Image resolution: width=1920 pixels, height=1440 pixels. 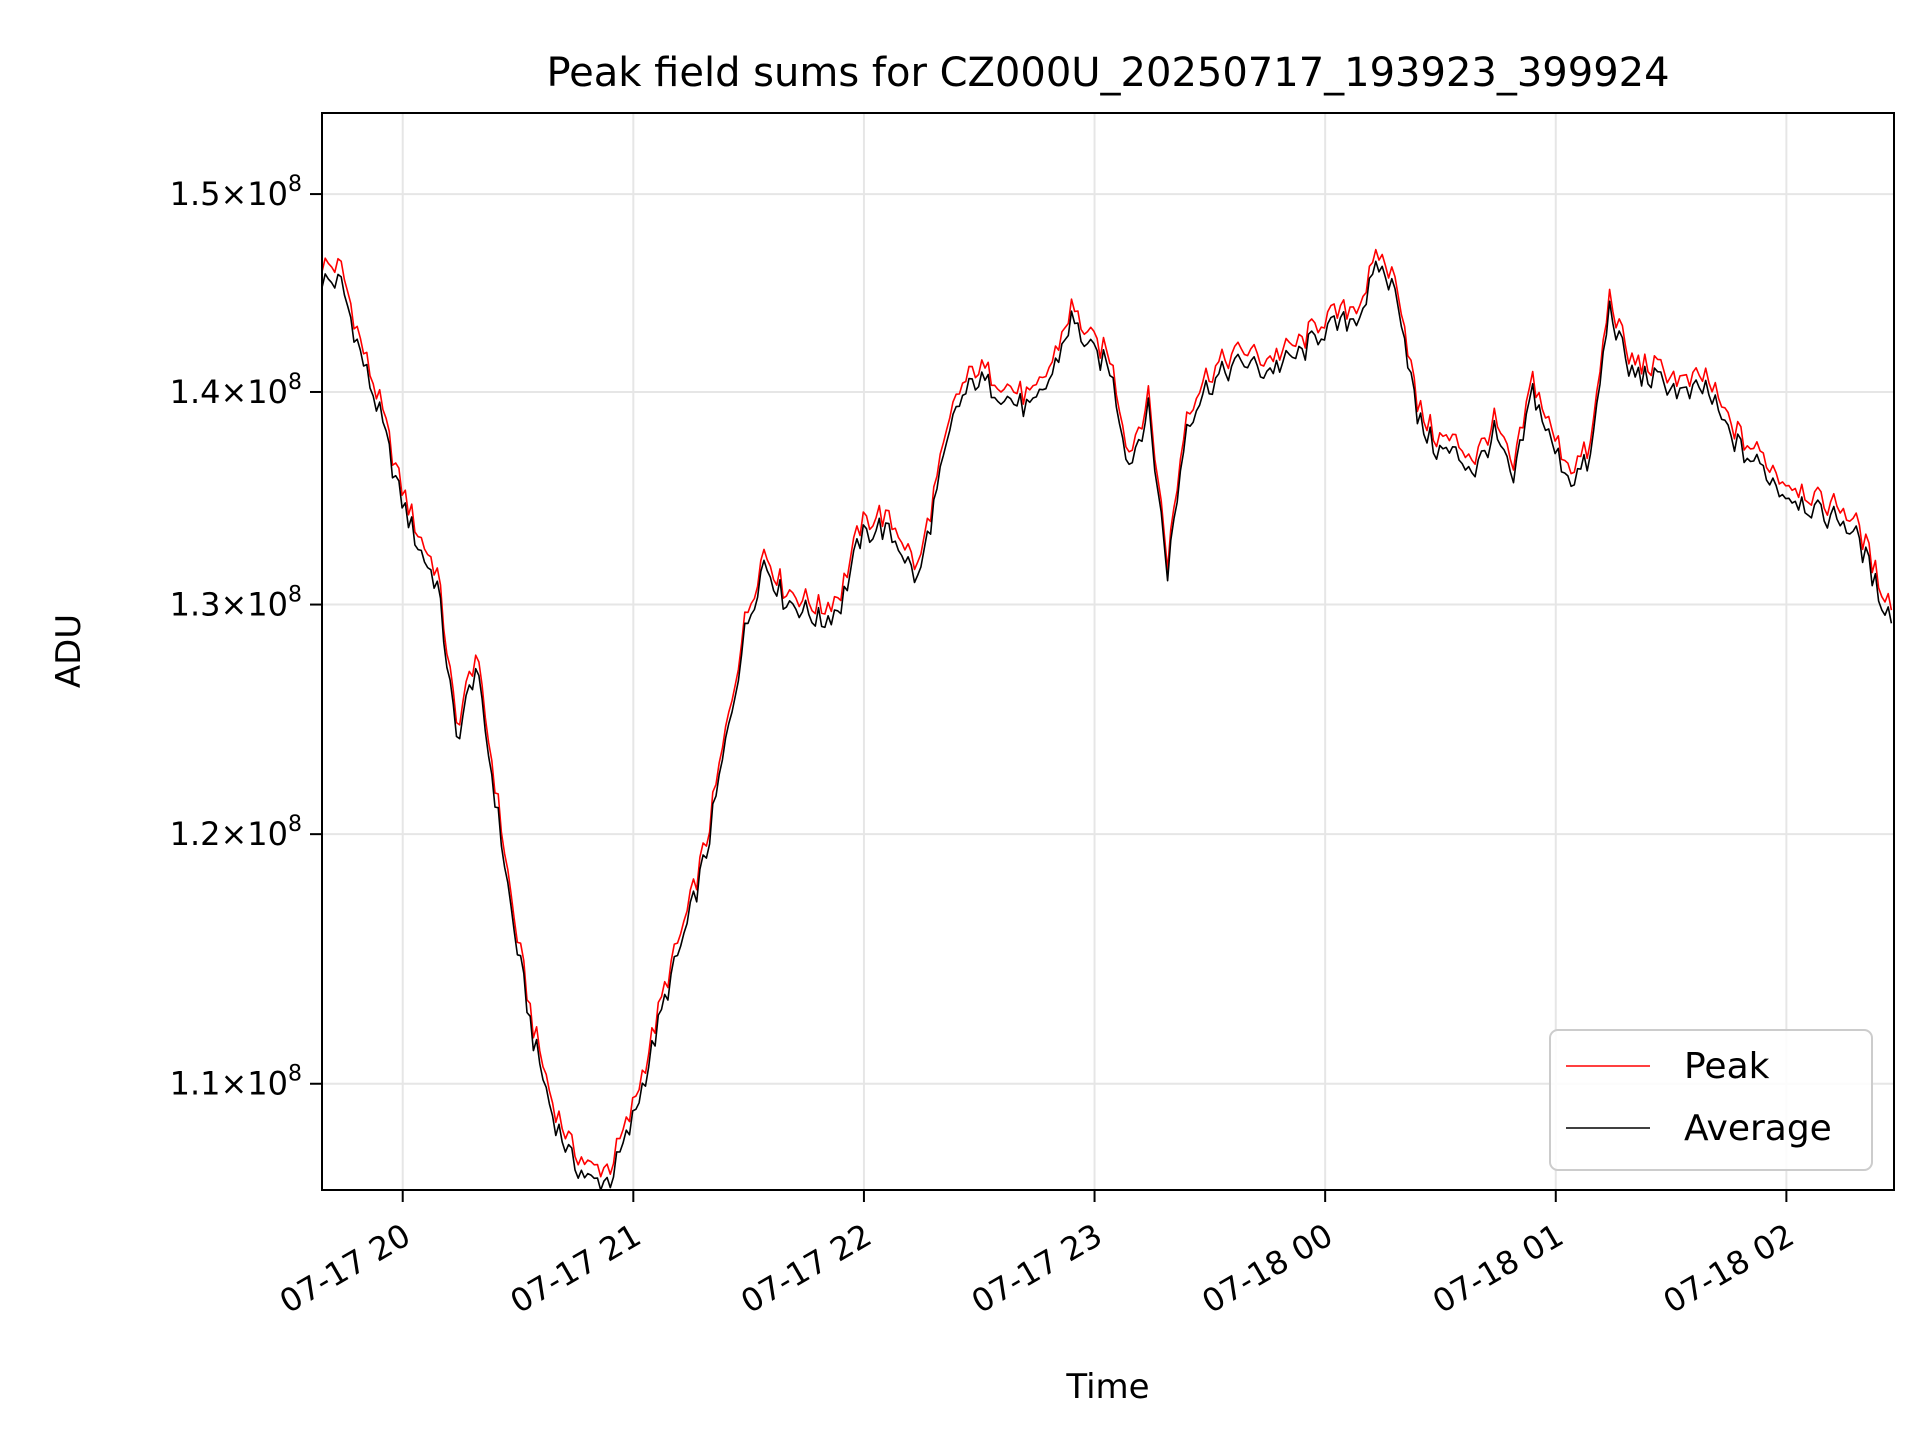 I want to click on y-tick-label: 1.1×108, so click(x=236, y=1082).